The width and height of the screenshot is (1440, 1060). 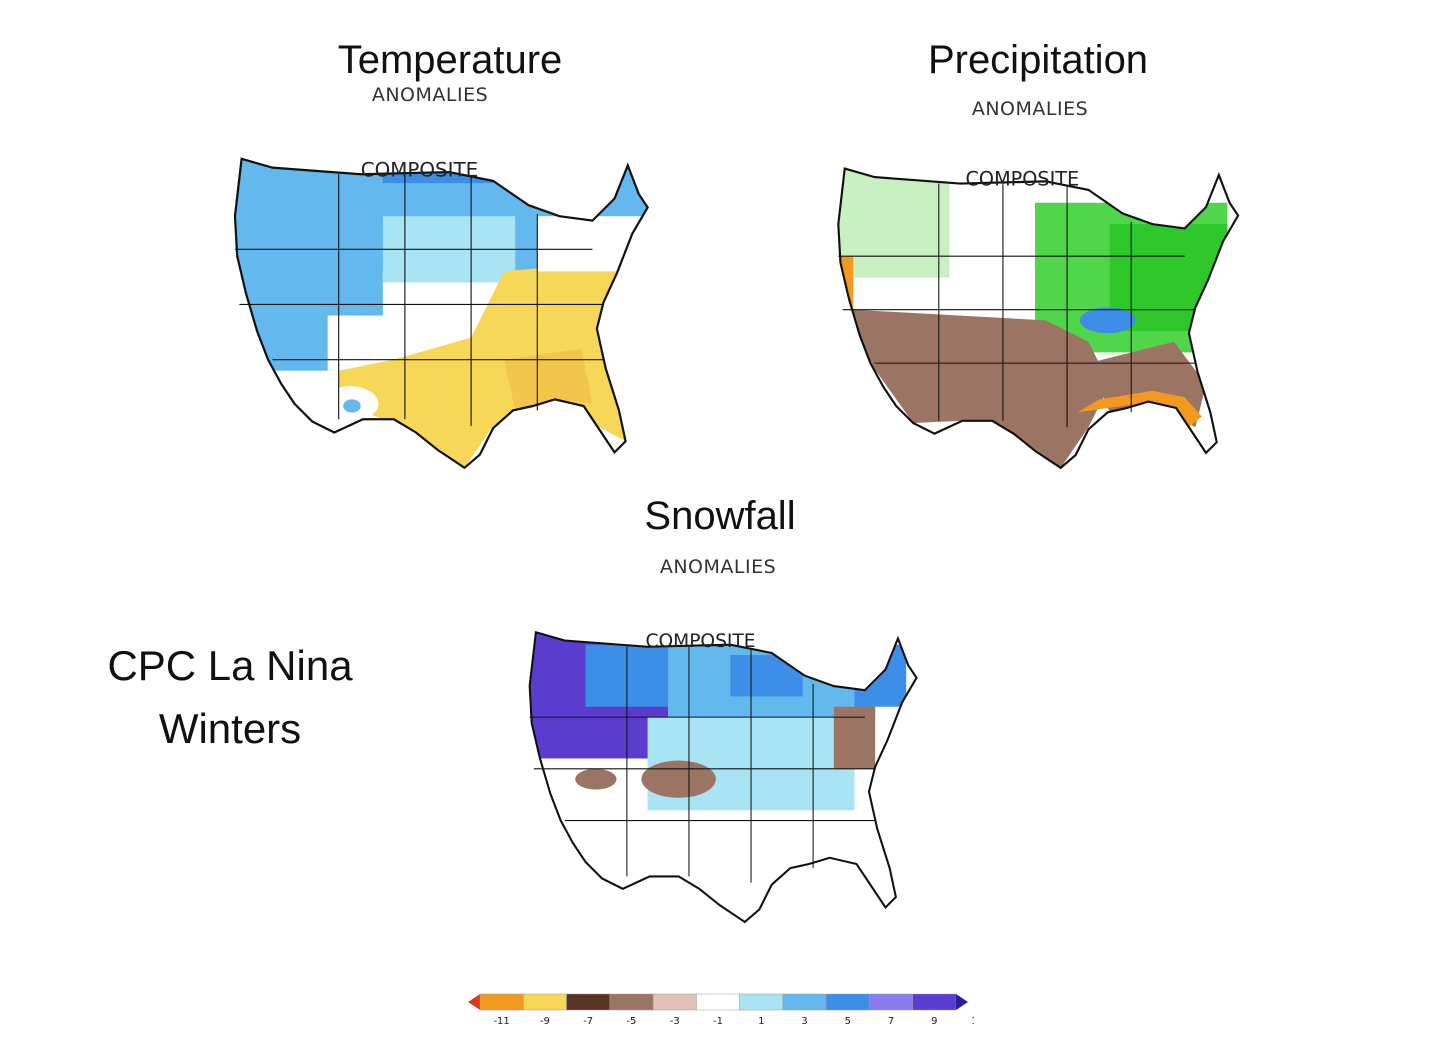 I want to click on precipitation-subtitle: ANOMALIES, so click(x=1030, y=109).